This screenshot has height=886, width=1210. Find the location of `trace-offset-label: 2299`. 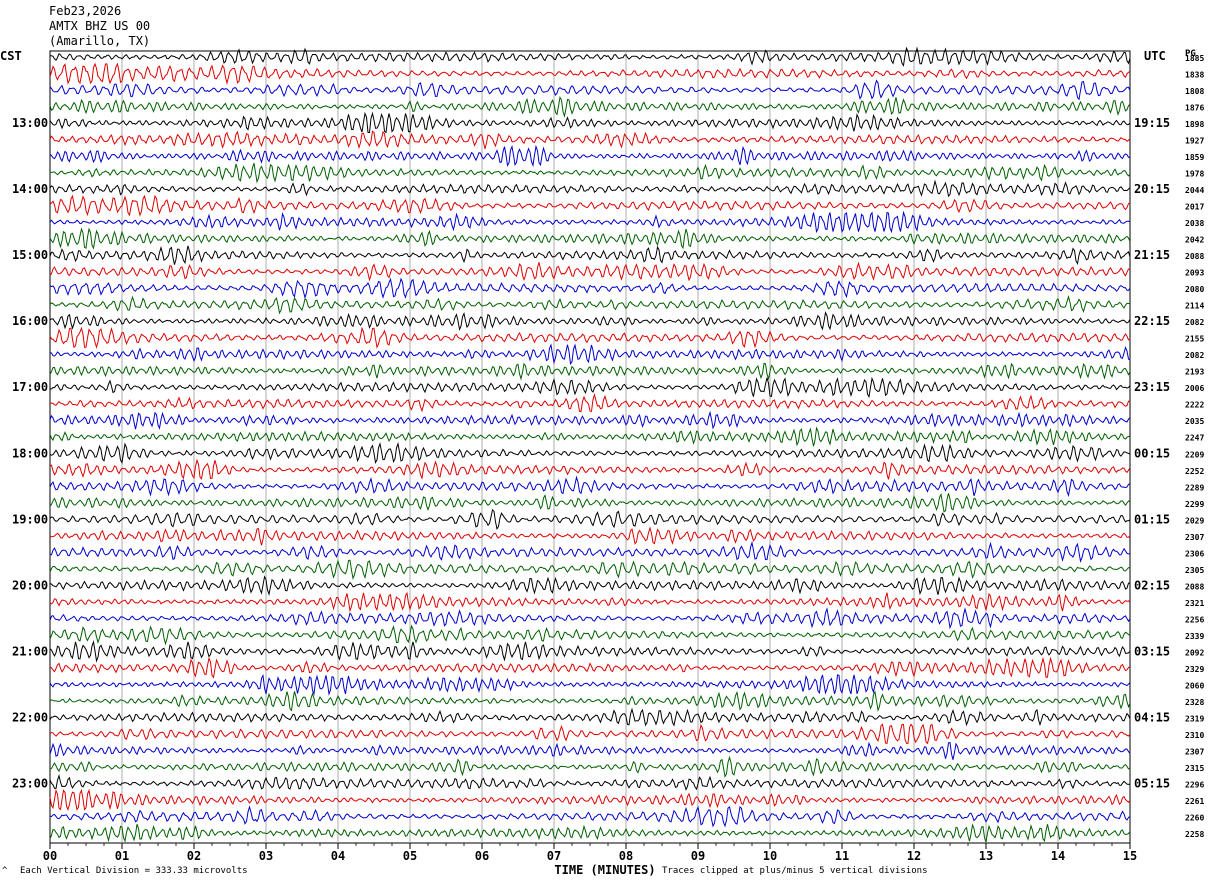

trace-offset-label: 2299 is located at coordinates (1194, 504).